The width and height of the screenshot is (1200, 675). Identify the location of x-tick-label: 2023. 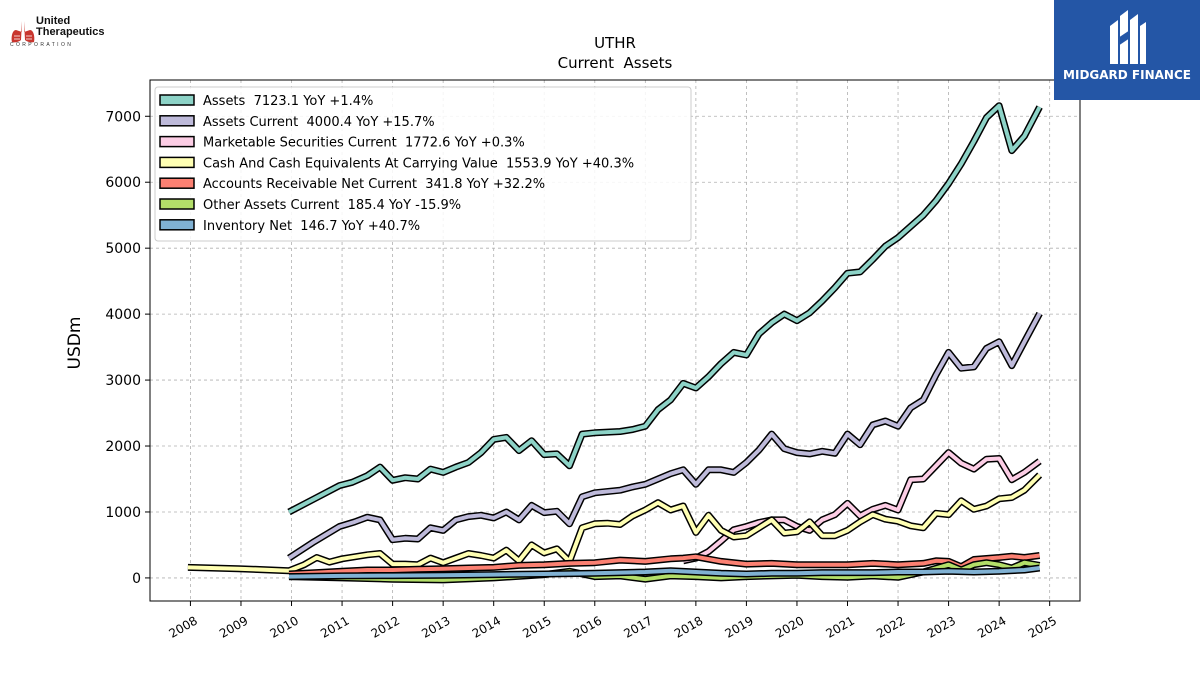
(941, 626).